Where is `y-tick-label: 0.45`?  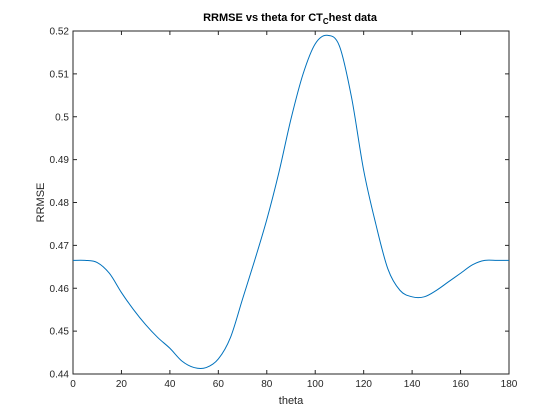 y-tick-label: 0.45 is located at coordinates (60, 332).